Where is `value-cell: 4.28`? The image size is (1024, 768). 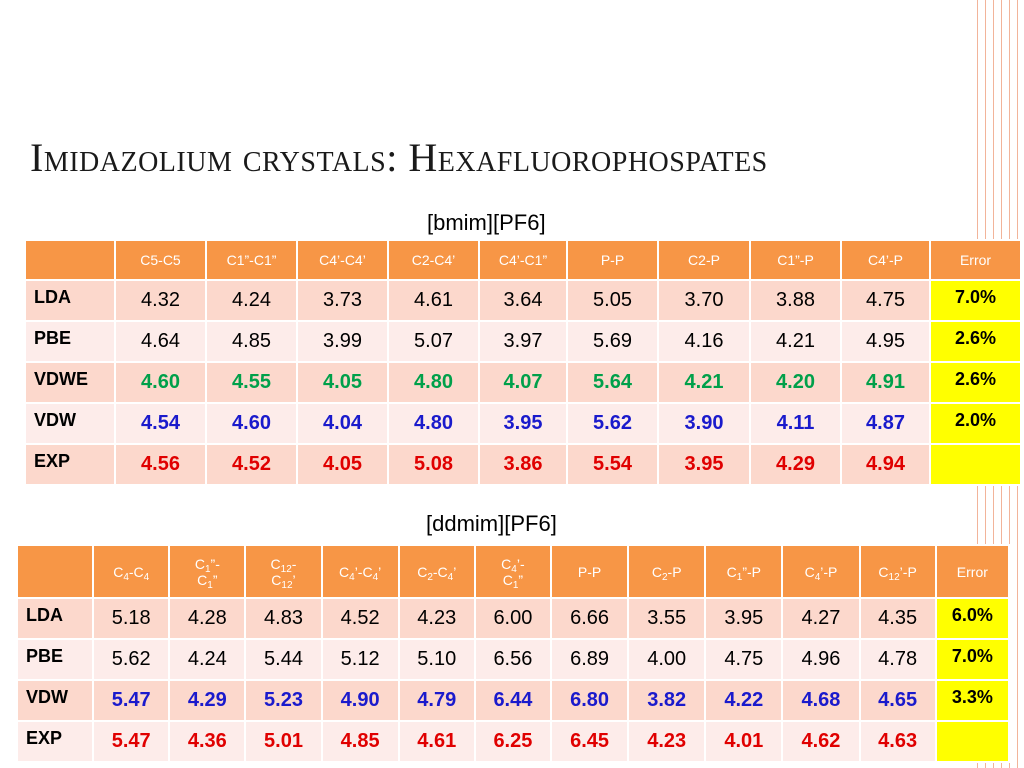 value-cell: 4.28 is located at coordinates (207, 618).